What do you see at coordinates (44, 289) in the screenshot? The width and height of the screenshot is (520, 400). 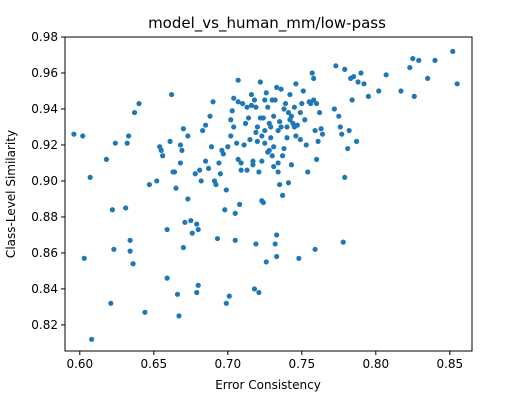 I see `y-tick-label: 0.84` at bounding box center [44, 289].